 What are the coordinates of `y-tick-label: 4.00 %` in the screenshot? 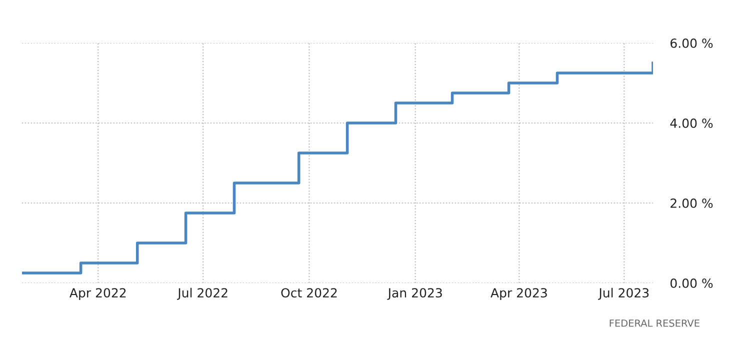 It's located at (691, 123).